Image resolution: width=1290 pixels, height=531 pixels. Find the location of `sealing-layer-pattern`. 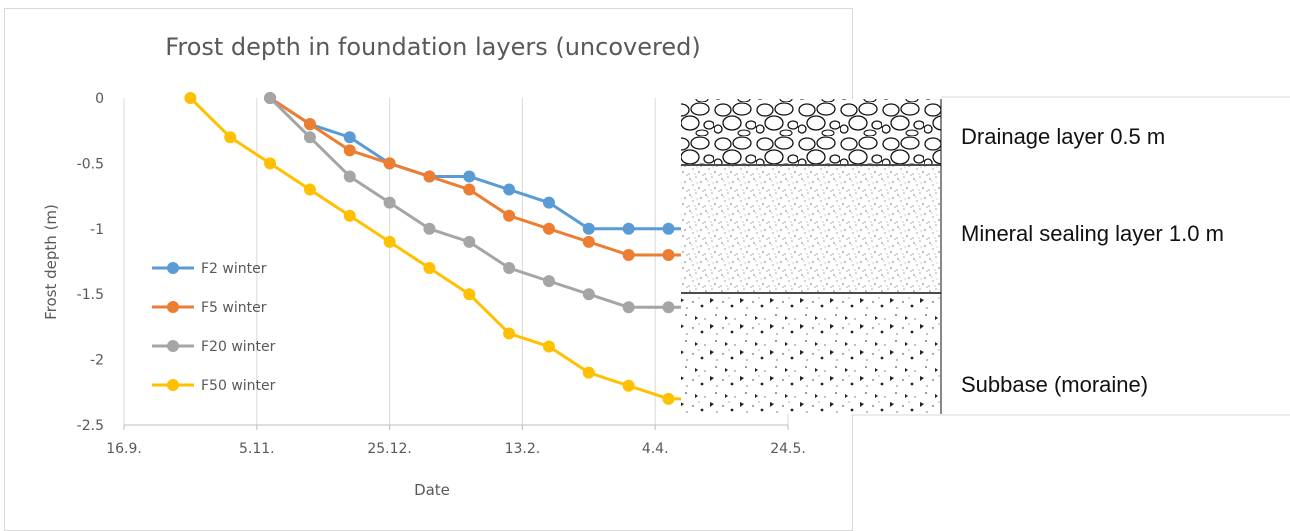

sealing-layer-pattern is located at coordinates (811, 229).